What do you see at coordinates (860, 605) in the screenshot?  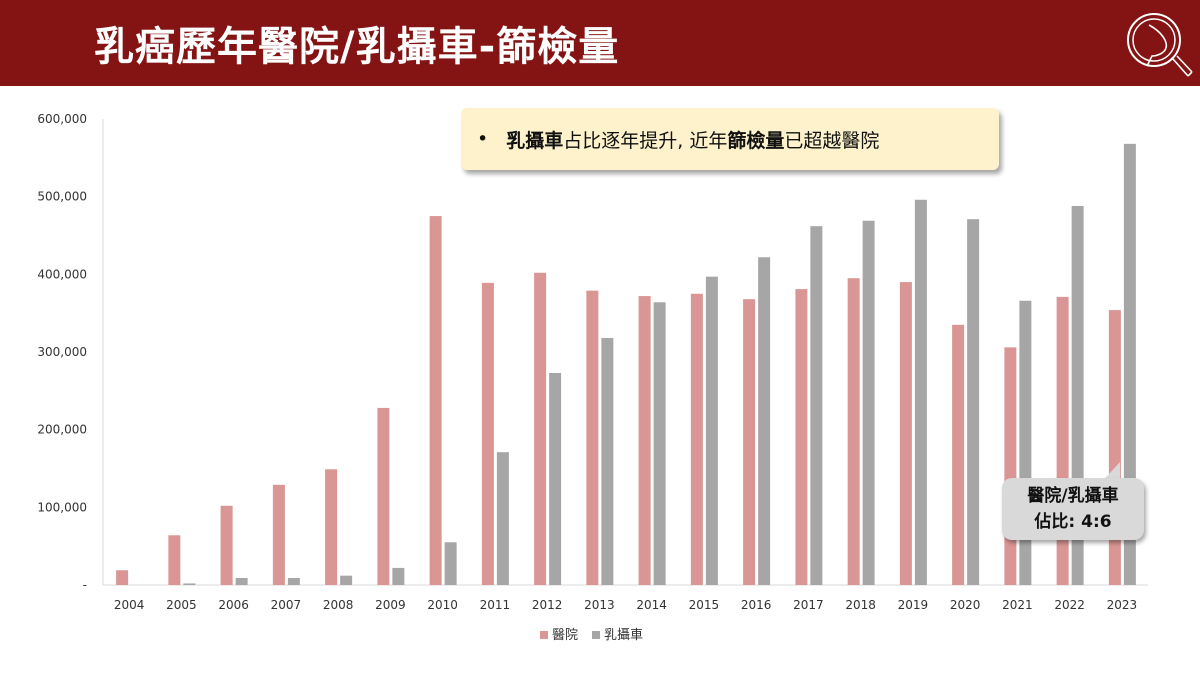 I see `x-tick-label: 2018` at bounding box center [860, 605].